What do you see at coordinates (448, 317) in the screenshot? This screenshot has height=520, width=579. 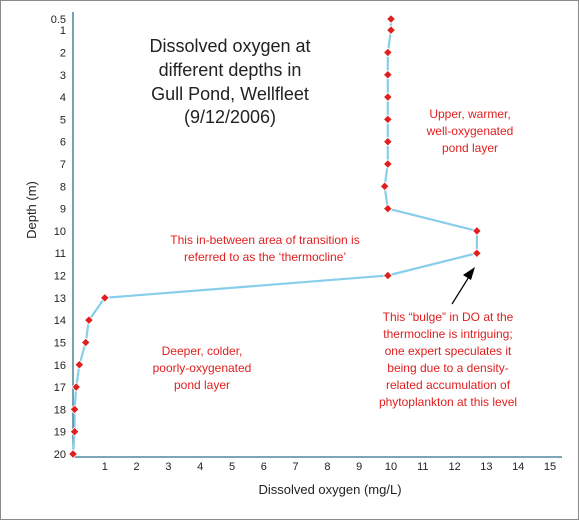 I see `bulge-note-line-1: This “bulge” in DO at the` at bounding box center [448, 317].